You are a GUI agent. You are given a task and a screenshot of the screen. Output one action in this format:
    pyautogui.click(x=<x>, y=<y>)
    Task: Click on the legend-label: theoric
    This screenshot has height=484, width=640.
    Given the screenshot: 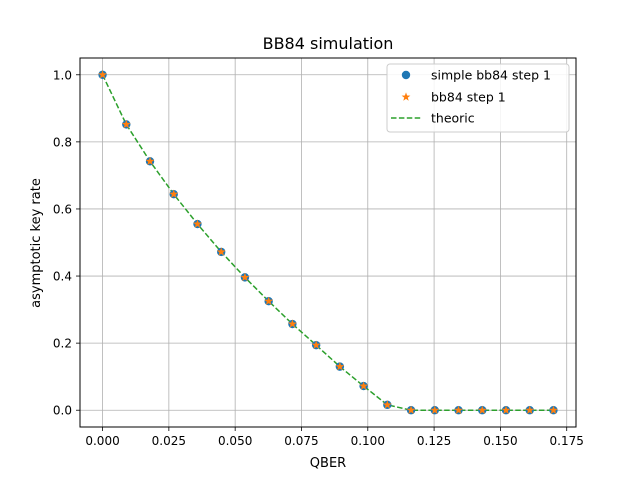 What is the action you would take?
    pyautogui.click(x=453, y=118)
    